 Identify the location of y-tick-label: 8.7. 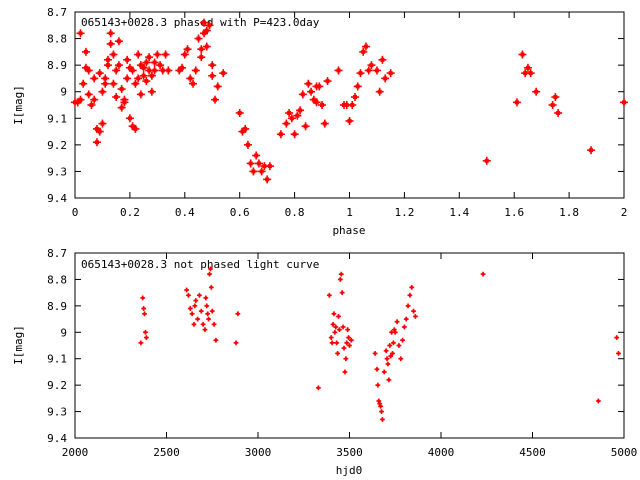
(57, 12).